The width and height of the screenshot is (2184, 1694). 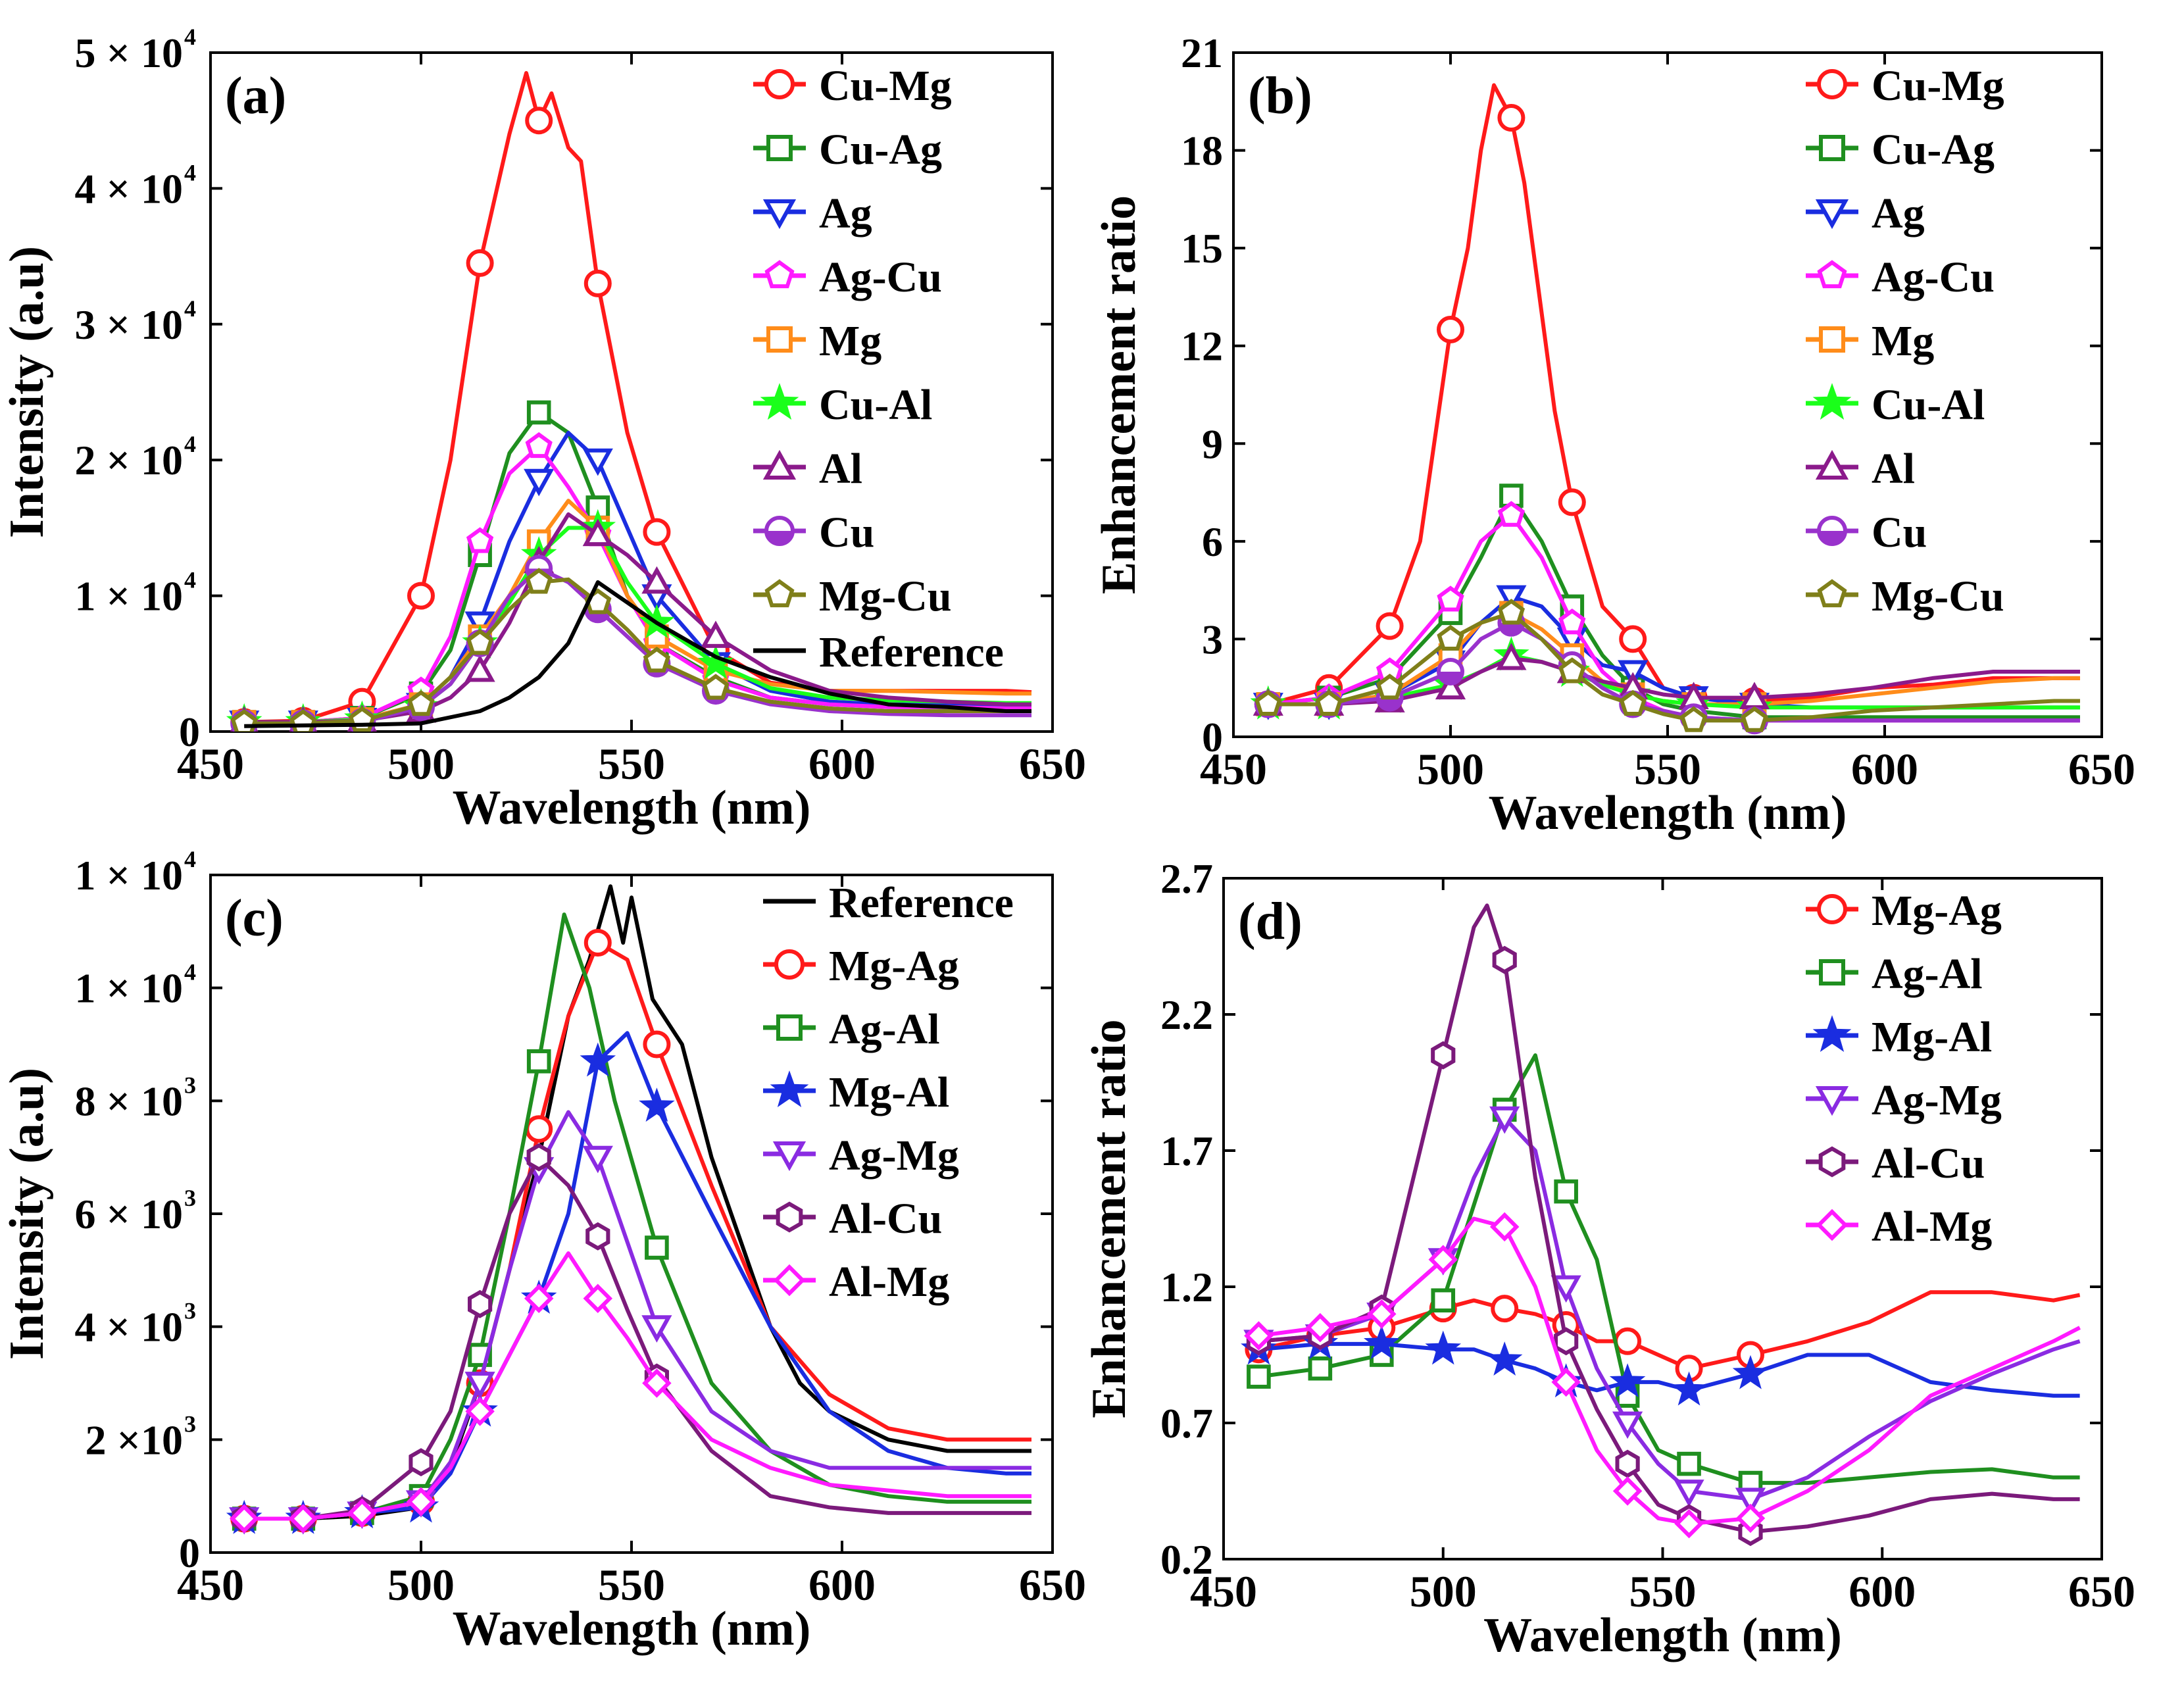 I want to click on legend-label: Ag-Cu, so click(x=1933, y=277).